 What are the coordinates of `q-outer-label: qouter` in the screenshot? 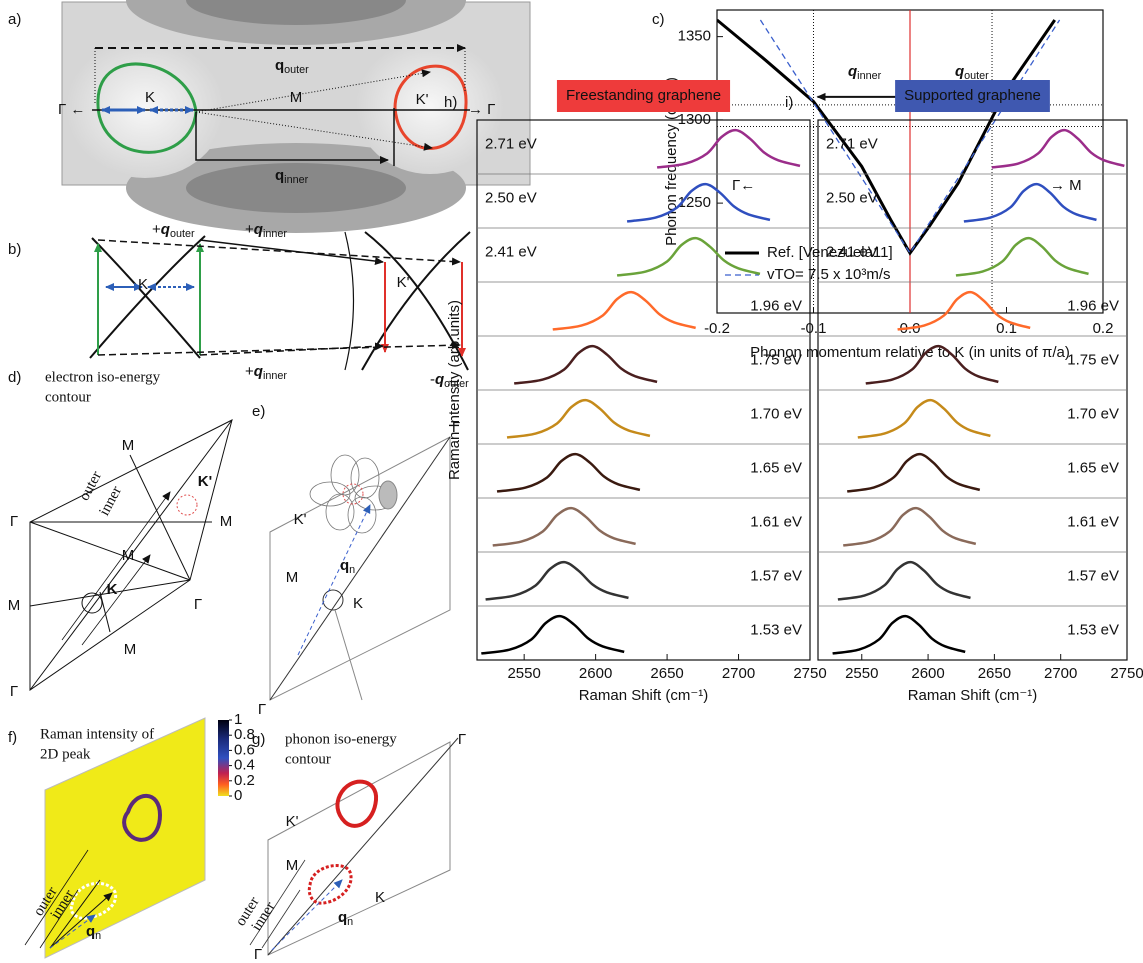 It's located at (292, 66).